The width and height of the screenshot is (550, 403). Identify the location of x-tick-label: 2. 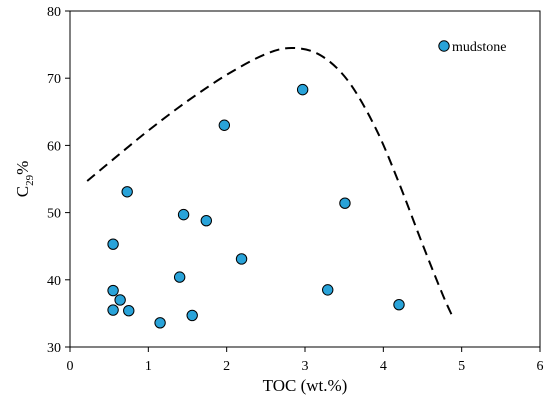
(226, 366).